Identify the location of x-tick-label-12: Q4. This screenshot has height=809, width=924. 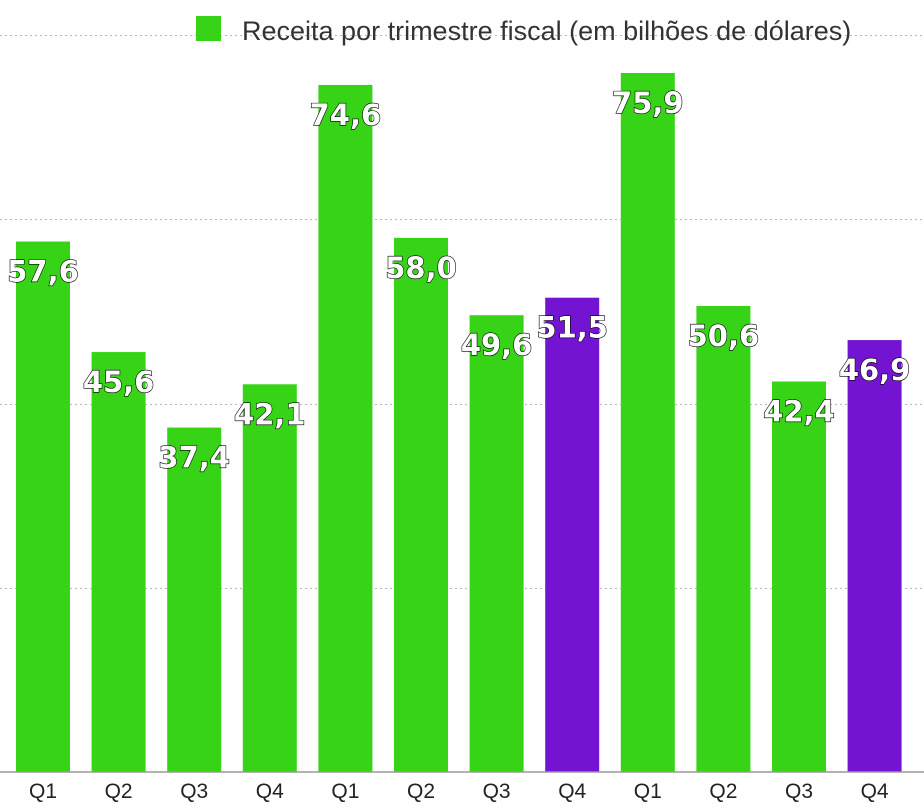
(875, 791).